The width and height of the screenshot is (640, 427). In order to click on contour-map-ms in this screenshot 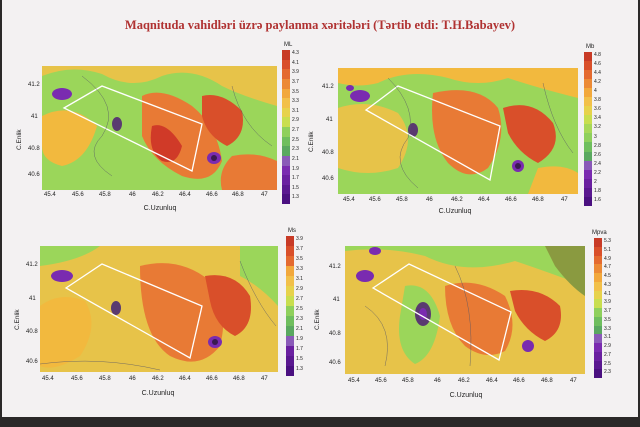, I will do `click(159, 309)`.